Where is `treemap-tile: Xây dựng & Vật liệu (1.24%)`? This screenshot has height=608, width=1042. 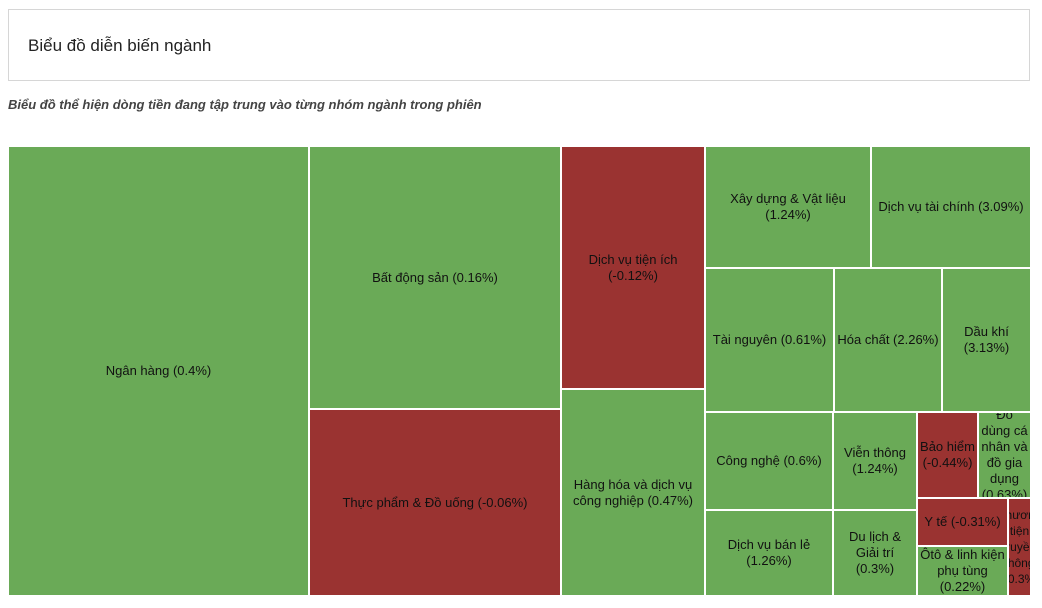
treemap-tile: Xây dựng & Vật liệu (1.24%) is located at coordinates (788, 207).